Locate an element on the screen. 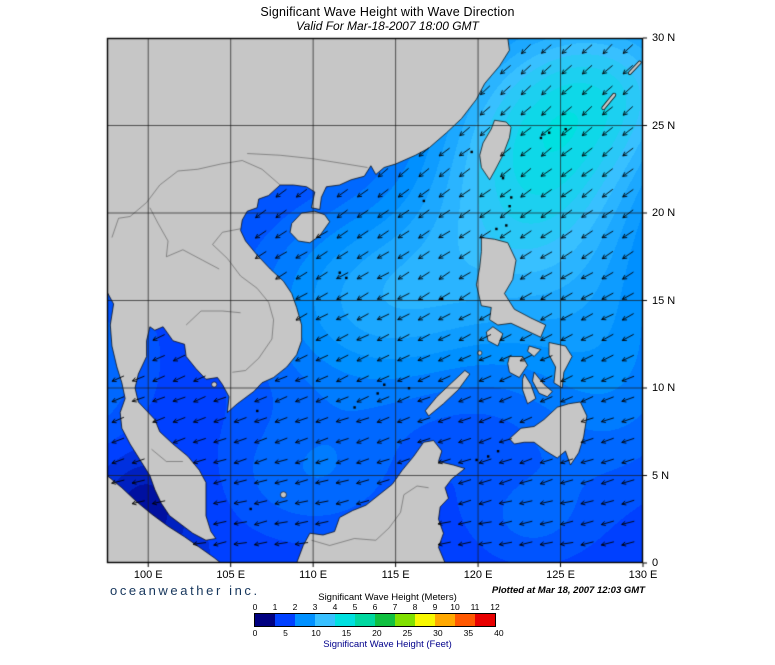 The width and height of the screenshot is (775, 665). lon-axis-label: 105 E is located at coordinates (231, 575).